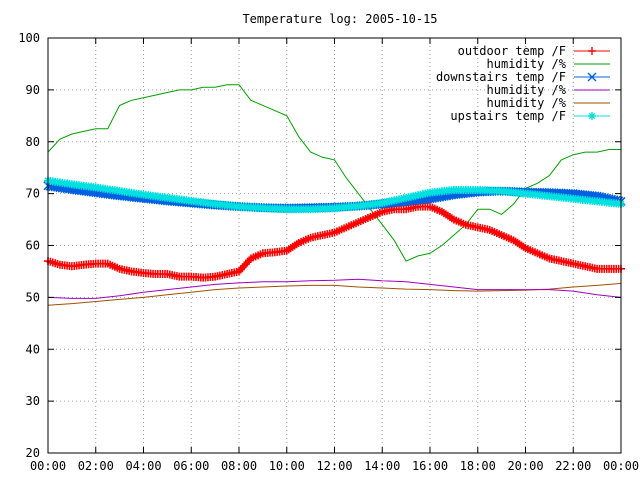  What do you see at coordinates (191, 466) in the screenshot?
I see `x-tick-label: 06:00` at bounding box center [191, 466].